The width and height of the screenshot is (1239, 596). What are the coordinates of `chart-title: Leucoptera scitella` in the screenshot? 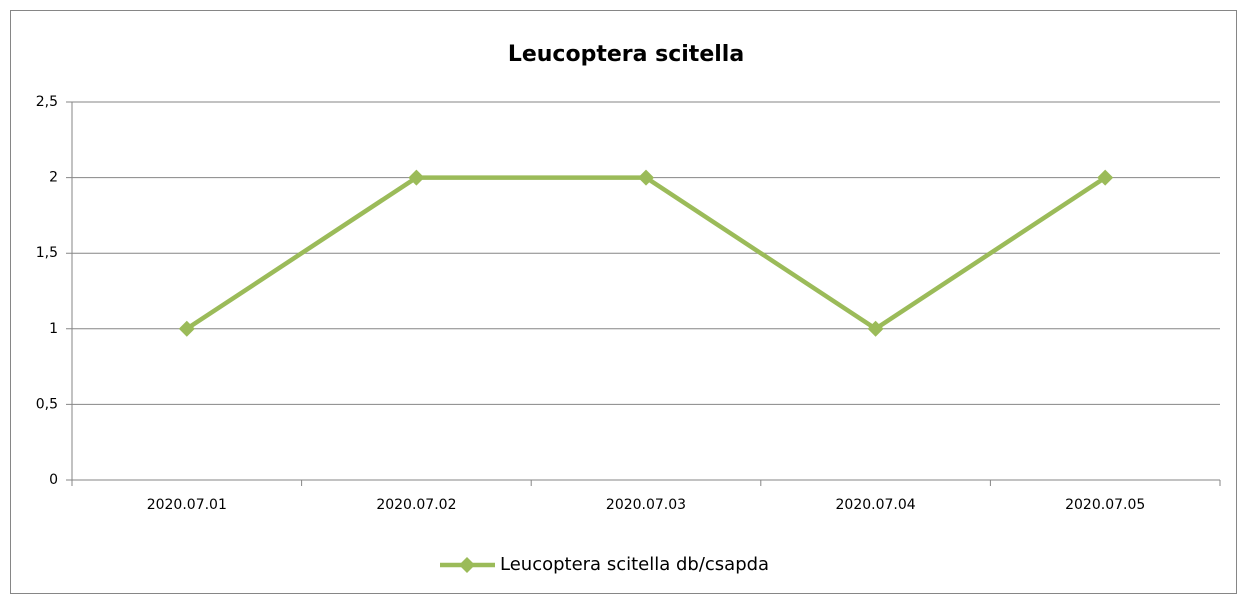 It's located at (626, 54).